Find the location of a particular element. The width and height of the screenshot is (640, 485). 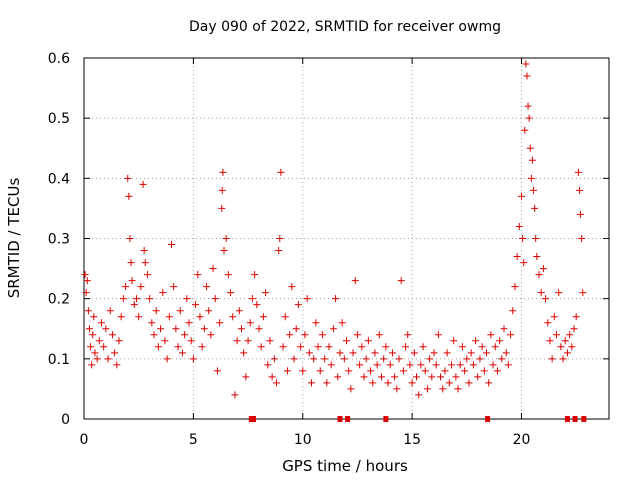

x-tick-label: 0 is located at coordinates (84, 440).